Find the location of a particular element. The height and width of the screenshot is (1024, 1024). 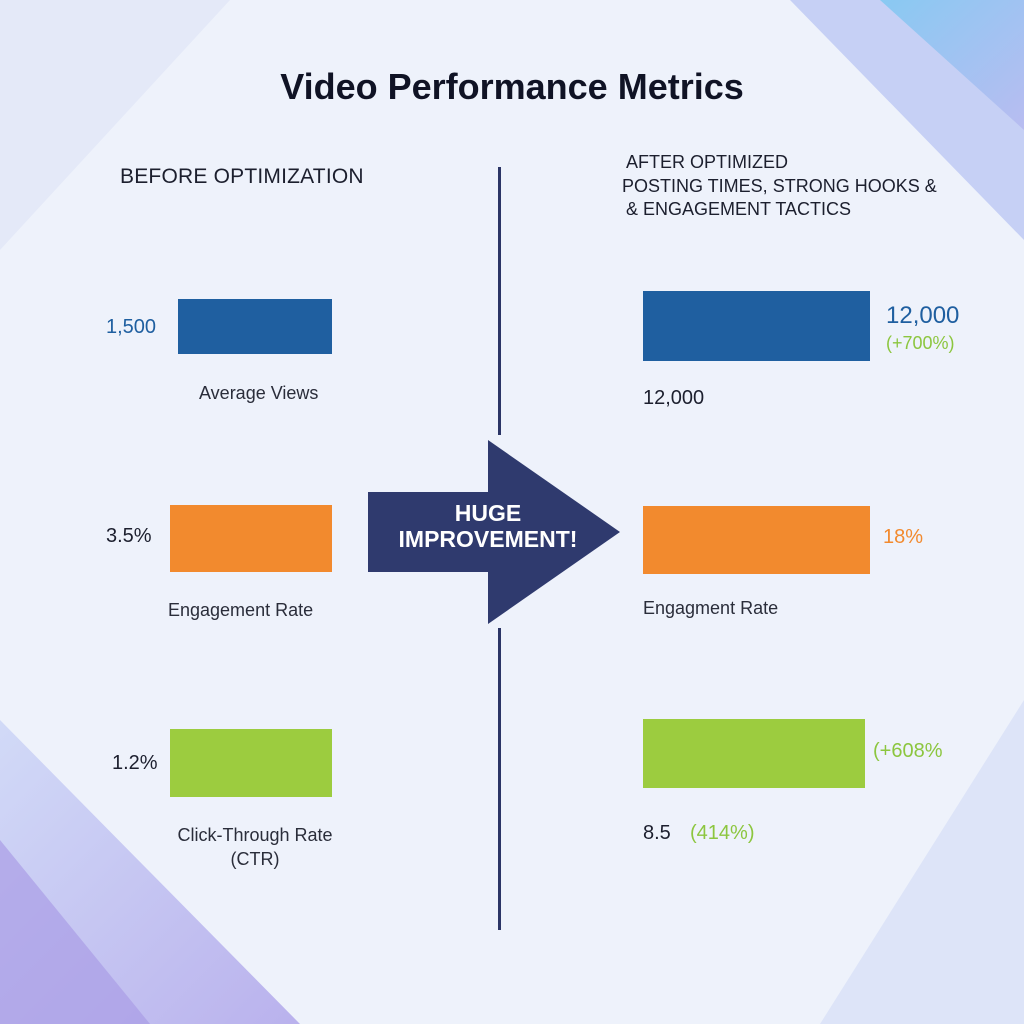

divider-bottom is located at coordinates (499, 779).